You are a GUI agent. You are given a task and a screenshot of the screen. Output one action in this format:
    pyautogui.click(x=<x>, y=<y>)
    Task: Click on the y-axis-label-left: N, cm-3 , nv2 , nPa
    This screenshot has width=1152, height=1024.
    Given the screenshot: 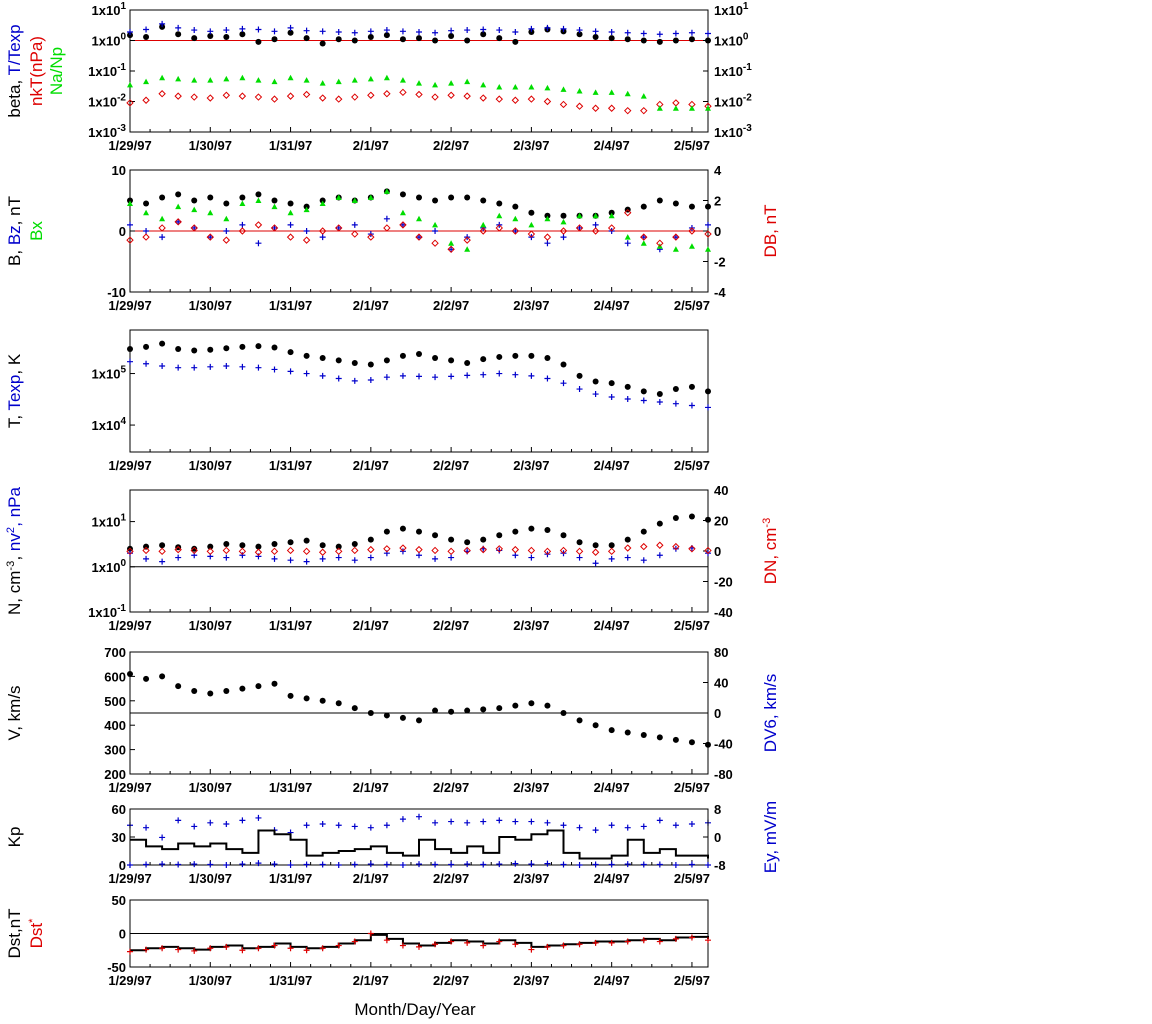 What is the action you would take?
    pyautogui.click(x=14, y=550)
    